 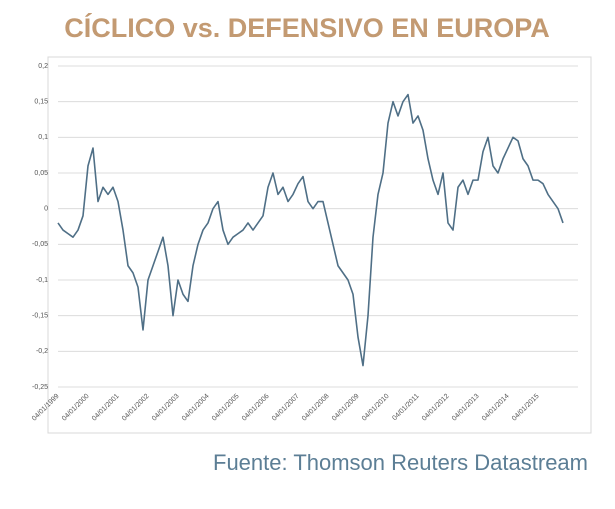 I want to click on y-tick-label: -0,25, so click(x=40, y=387).